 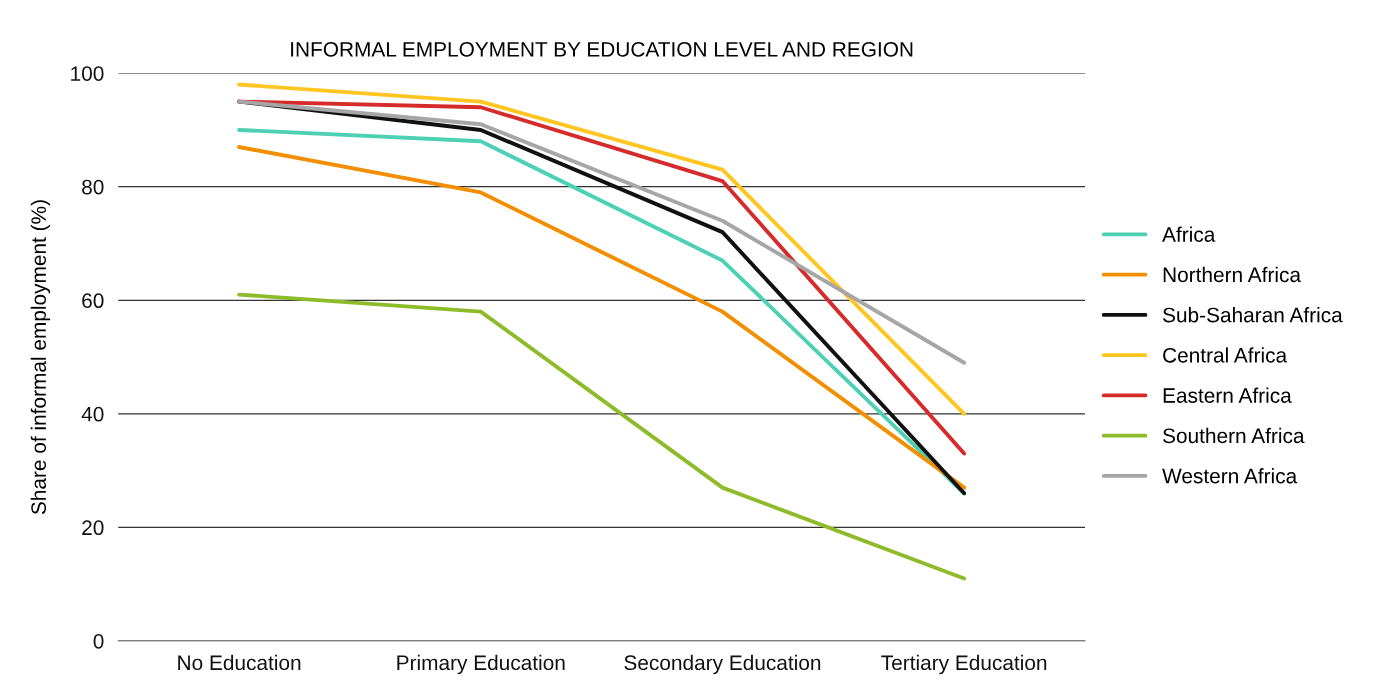 I want to click on y-tick-label: 20, so click(x=93, y=528).